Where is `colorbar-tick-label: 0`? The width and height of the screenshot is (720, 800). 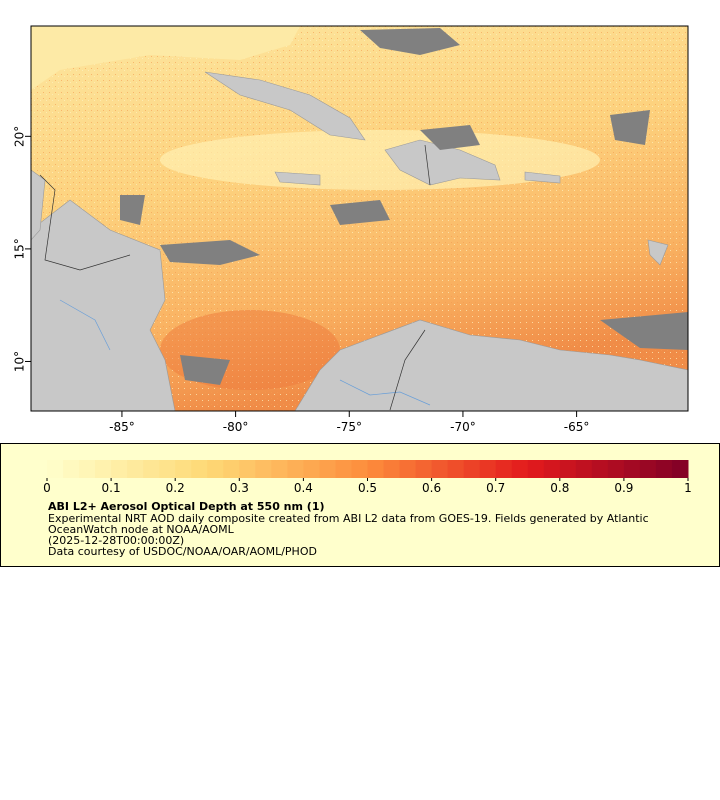 colorbar-tick-label: 0 is located at coordinates (47, 488).